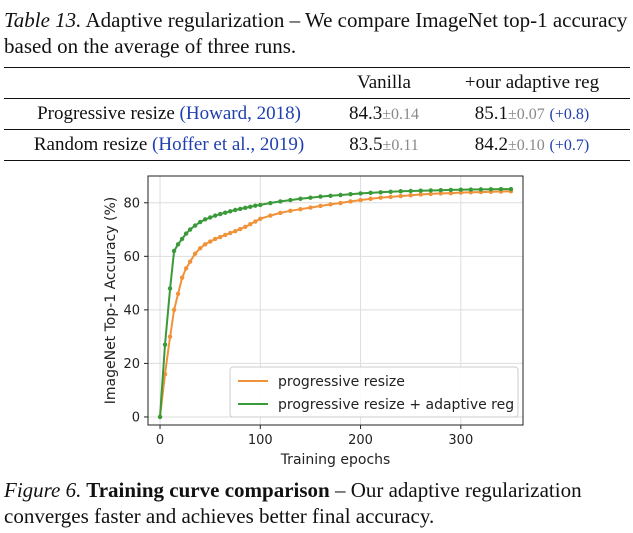 This screenshot has height=533, width=633. I want to click on table-header-row: Vanilla +our adaptive reg, so click(317, 83).